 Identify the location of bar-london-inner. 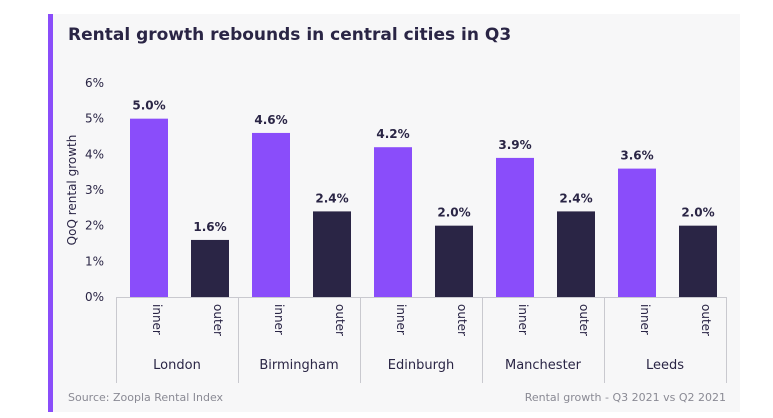
(149, 208).